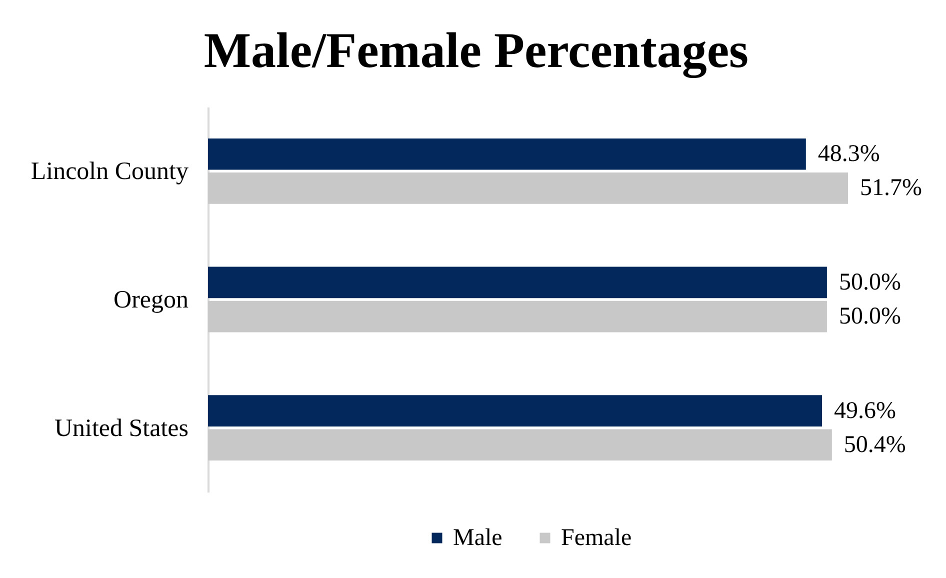  I want to click on legend-label: Female, so click(596, 538).